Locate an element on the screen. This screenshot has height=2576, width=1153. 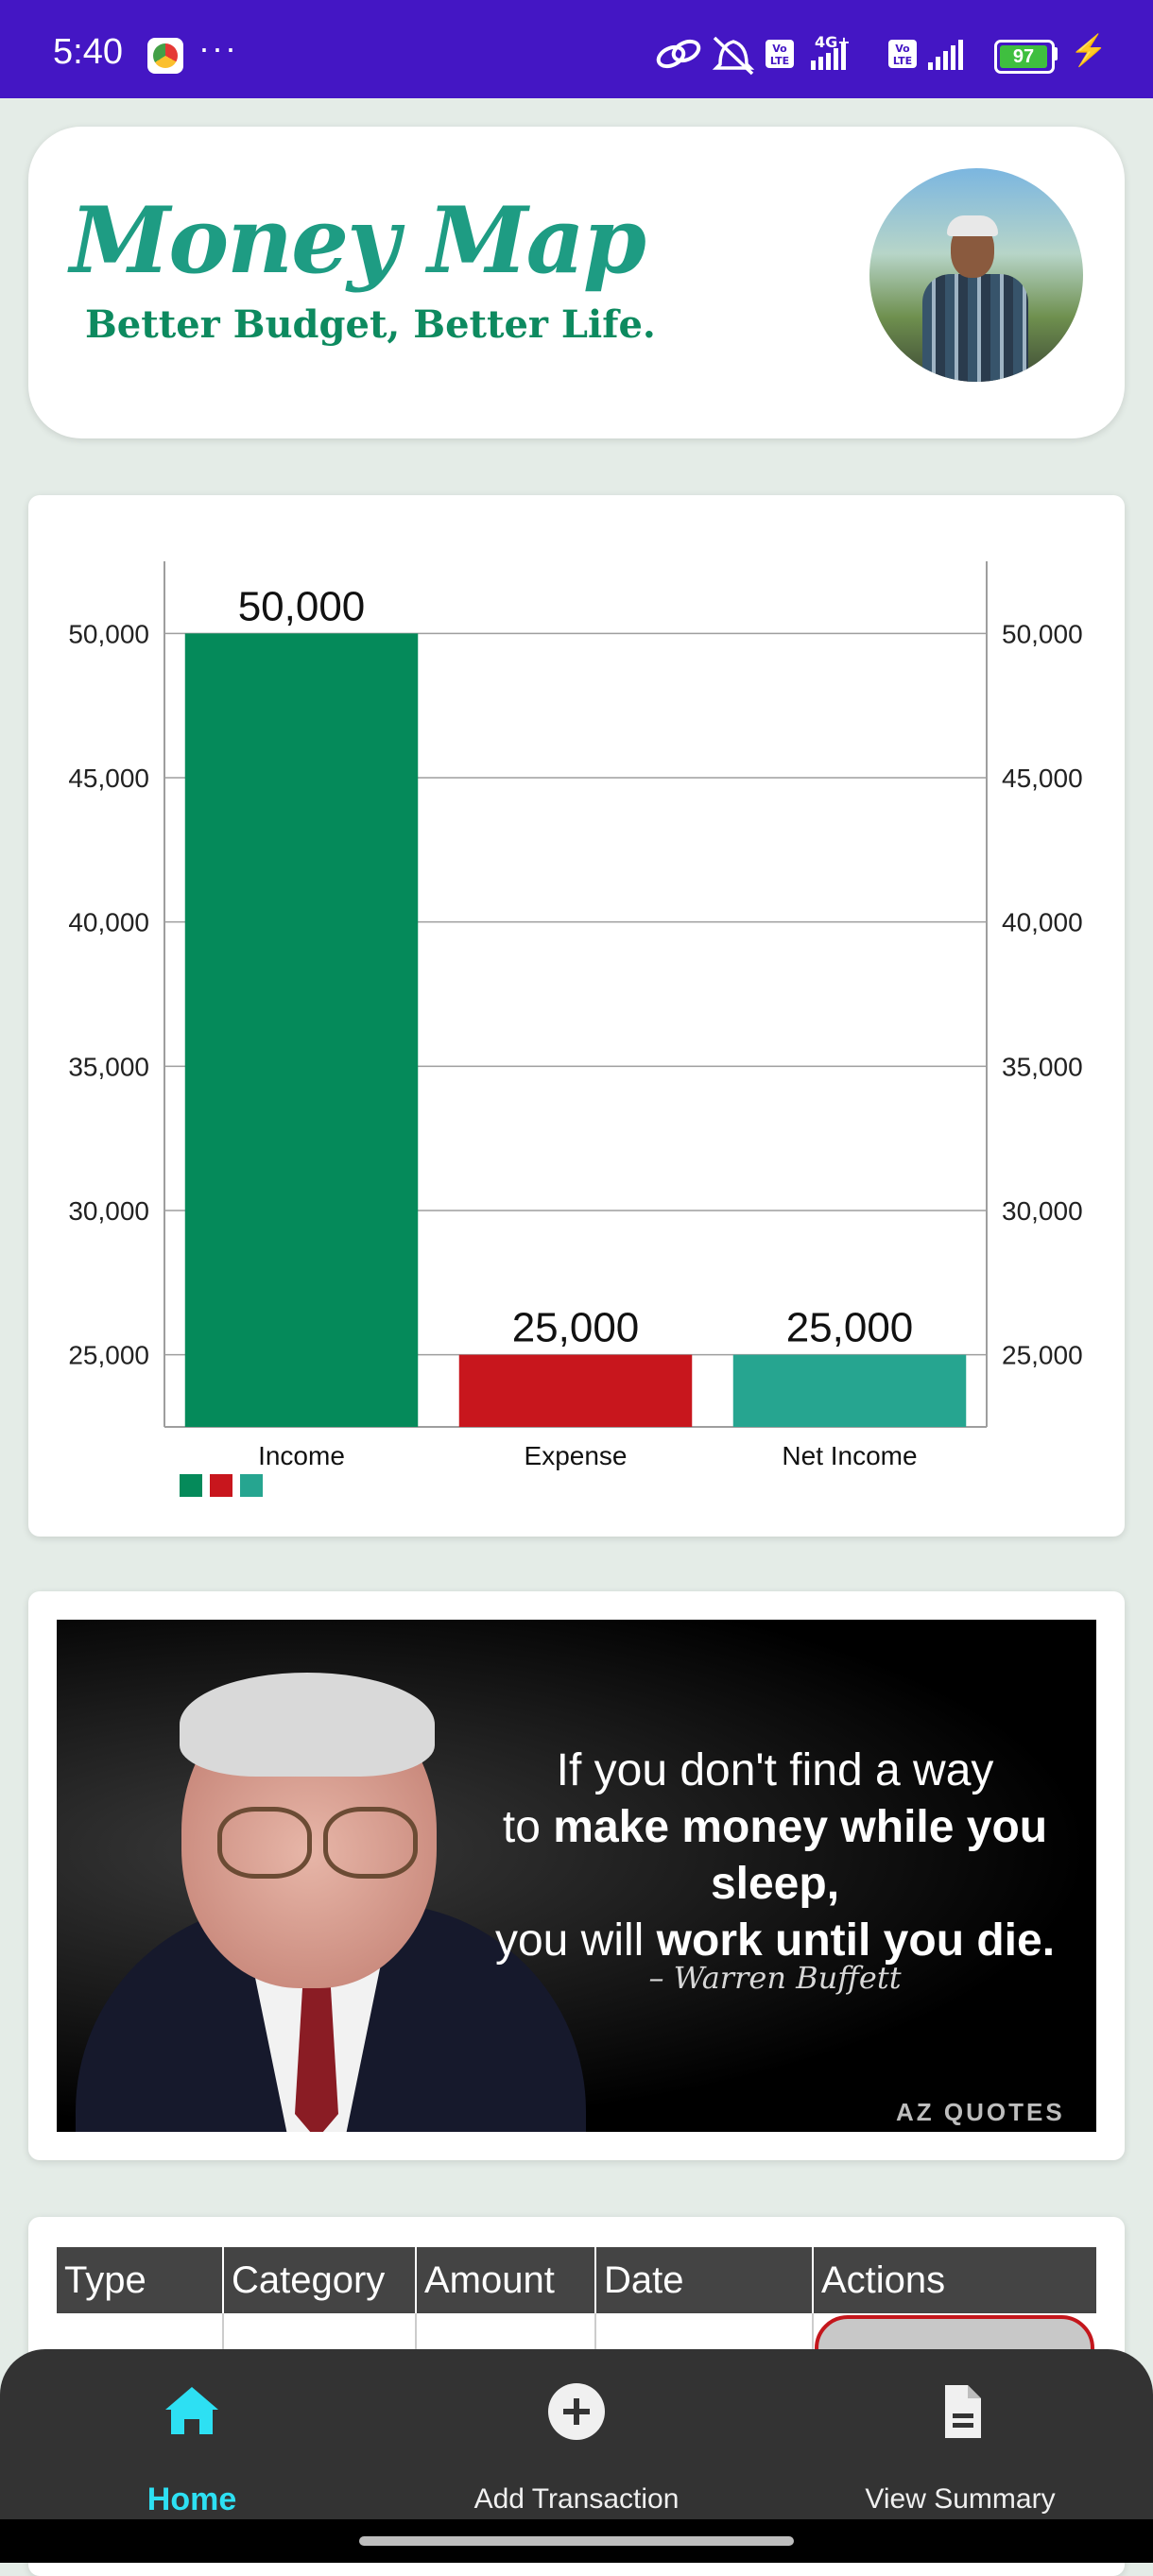
more-notifications-icon: ··· is located at coordinates (218, 47).